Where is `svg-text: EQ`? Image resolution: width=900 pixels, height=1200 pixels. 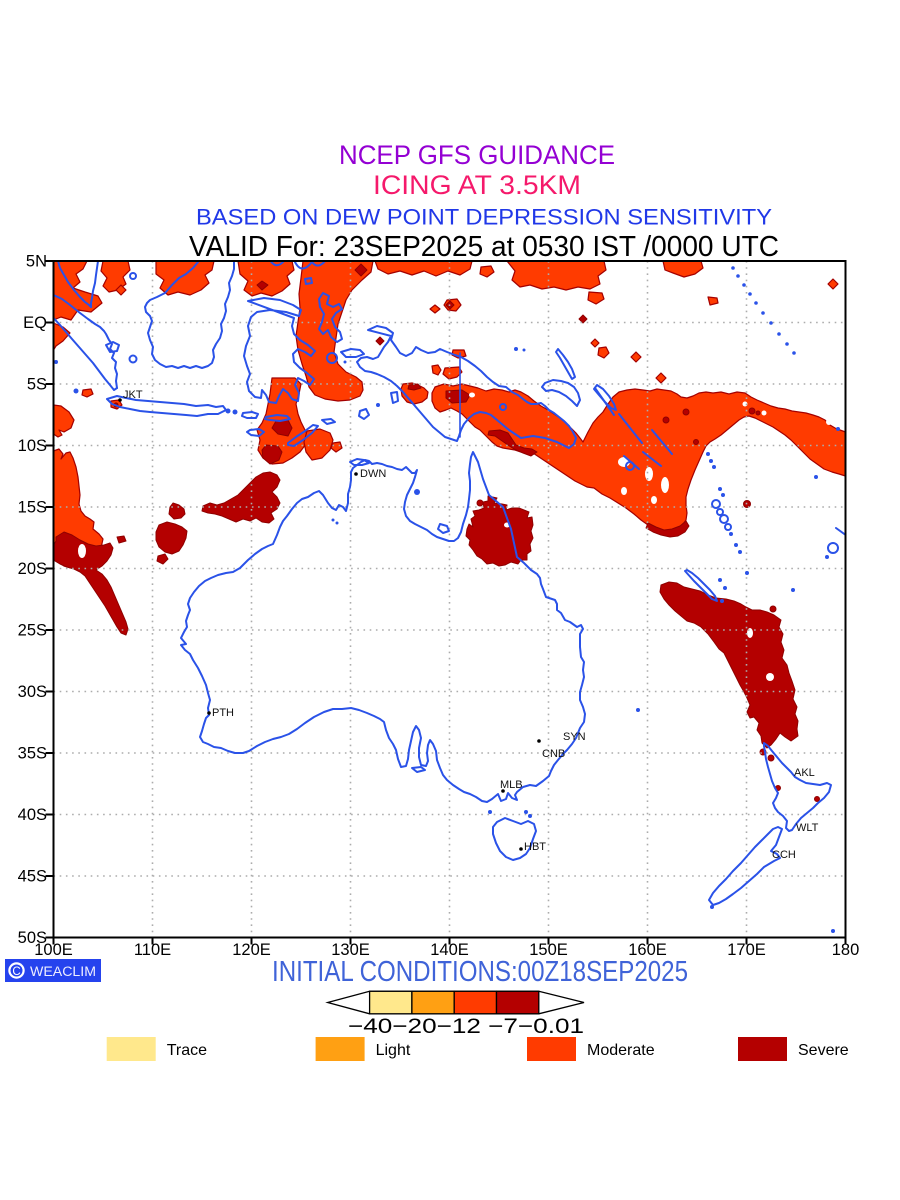
svg-text: EQ is located at coordinates (35, 323).